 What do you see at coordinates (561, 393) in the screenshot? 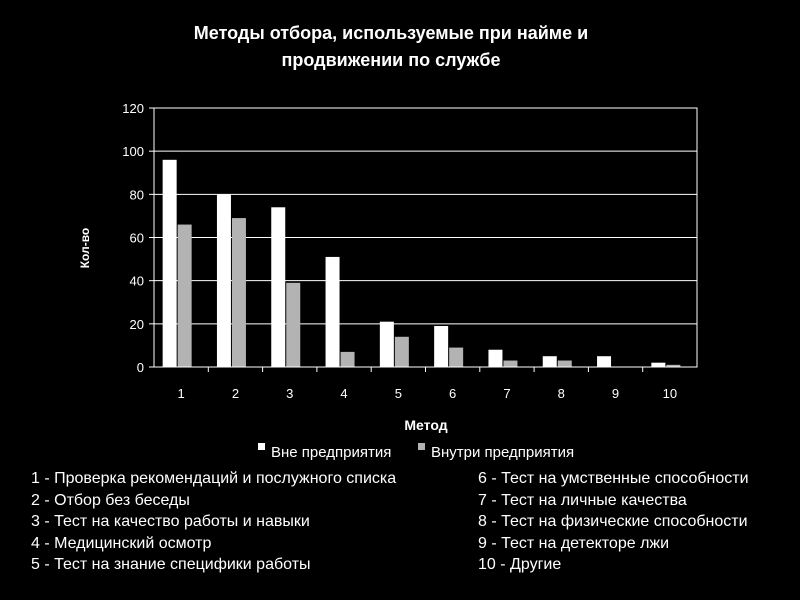
I see `x-tick-label-8: 8` at bounding box center [561, 393].